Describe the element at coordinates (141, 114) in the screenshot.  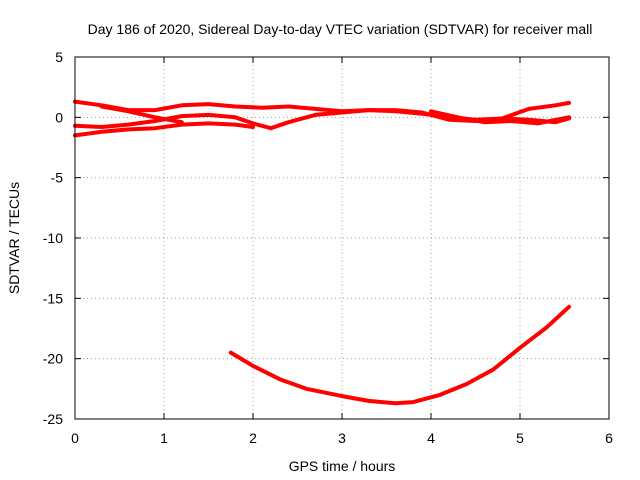
I see `series-track-d` at that location.